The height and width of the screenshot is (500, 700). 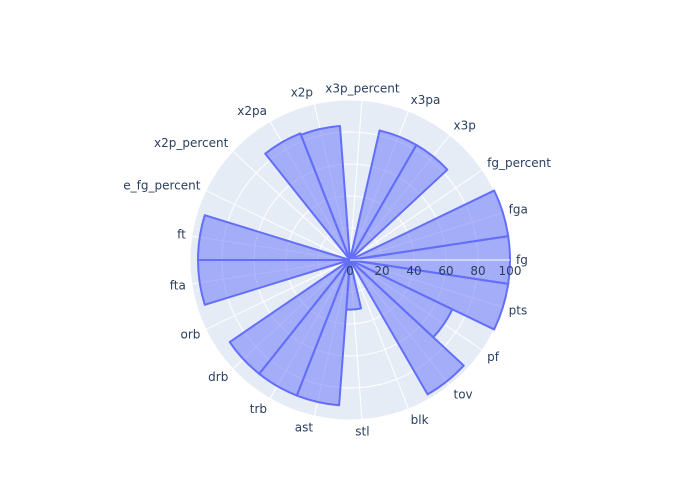 What do you see at coordinates (462, 394) in the screenshot?
I see `angular-label-tov: tov` at bounding box center [462, 394].